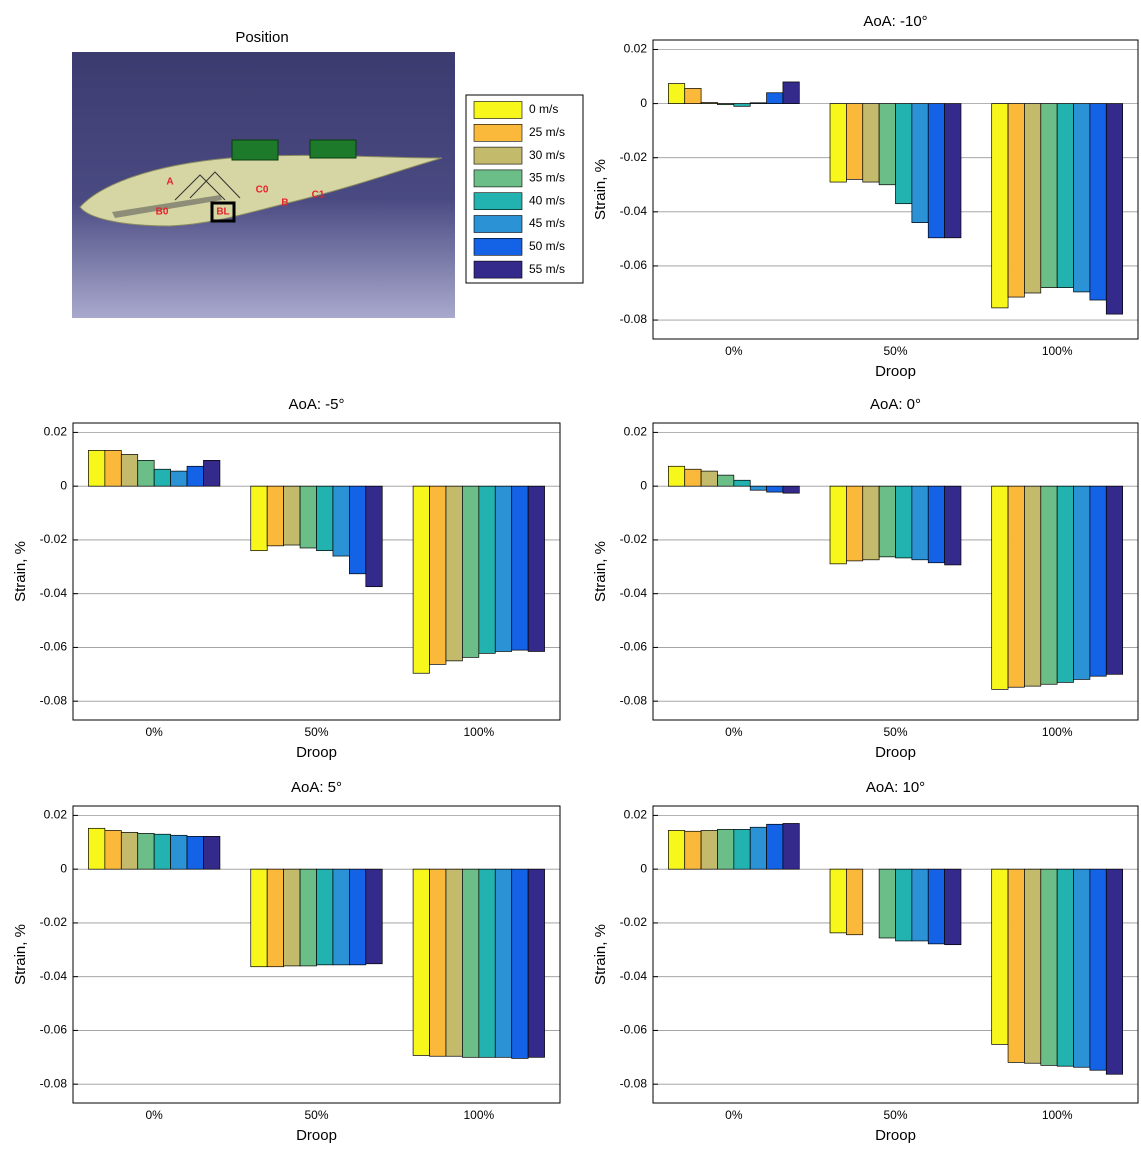  I want to click on position-label: B, so click(284, 203).